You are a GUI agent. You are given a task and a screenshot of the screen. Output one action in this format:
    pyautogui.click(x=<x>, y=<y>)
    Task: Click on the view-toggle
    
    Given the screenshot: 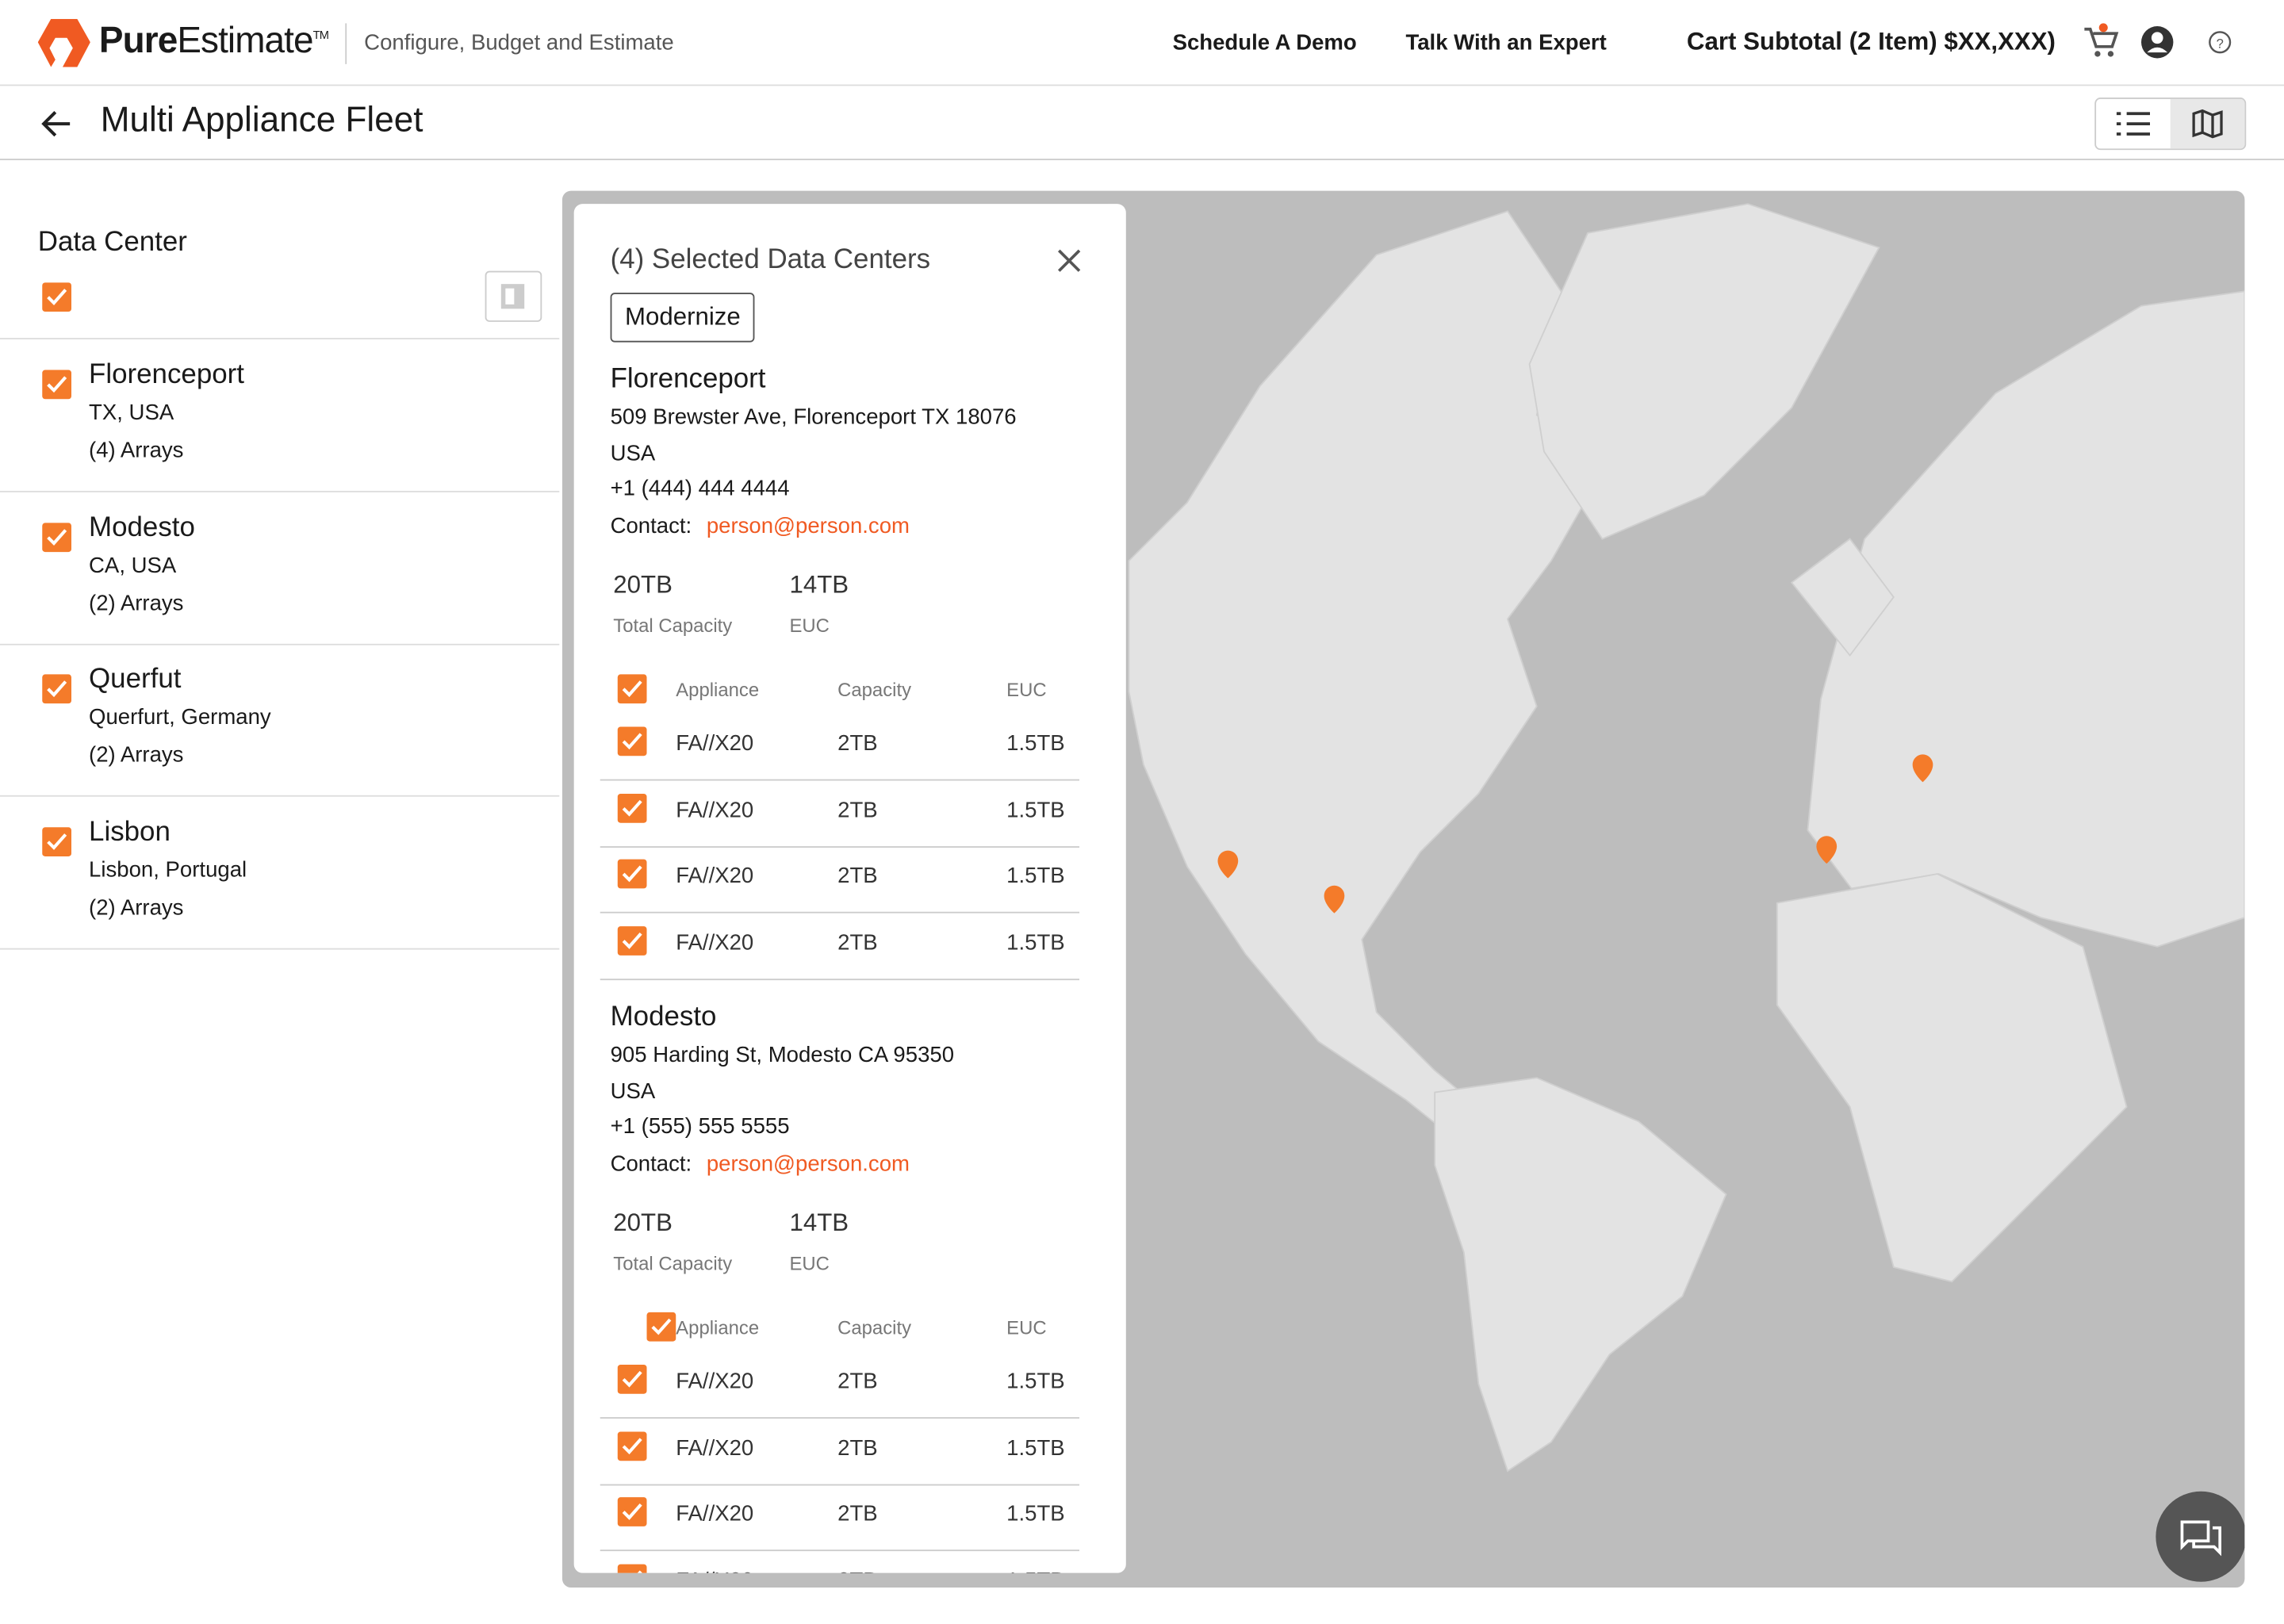 What is the action you would take?
    pyautogui.click(x=2170, y=124)
    